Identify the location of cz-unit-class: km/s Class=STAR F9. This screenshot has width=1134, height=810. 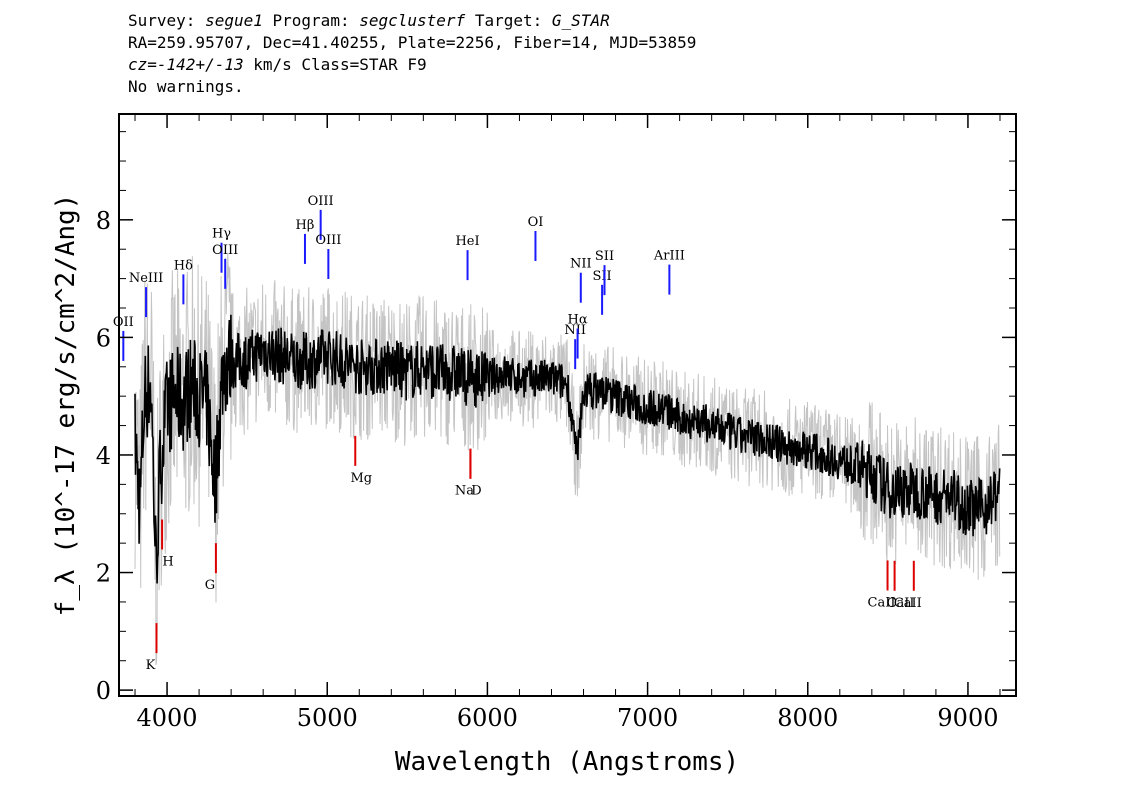
(335, 64).